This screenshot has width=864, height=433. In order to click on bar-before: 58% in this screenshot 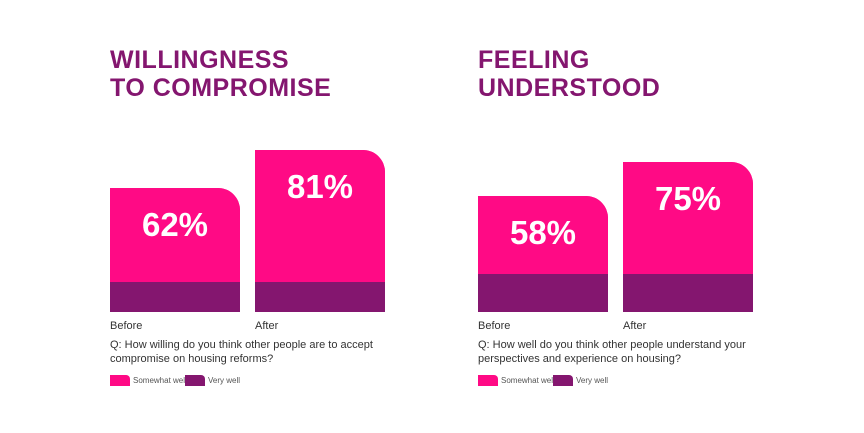, I will do `click(543, 254)`.